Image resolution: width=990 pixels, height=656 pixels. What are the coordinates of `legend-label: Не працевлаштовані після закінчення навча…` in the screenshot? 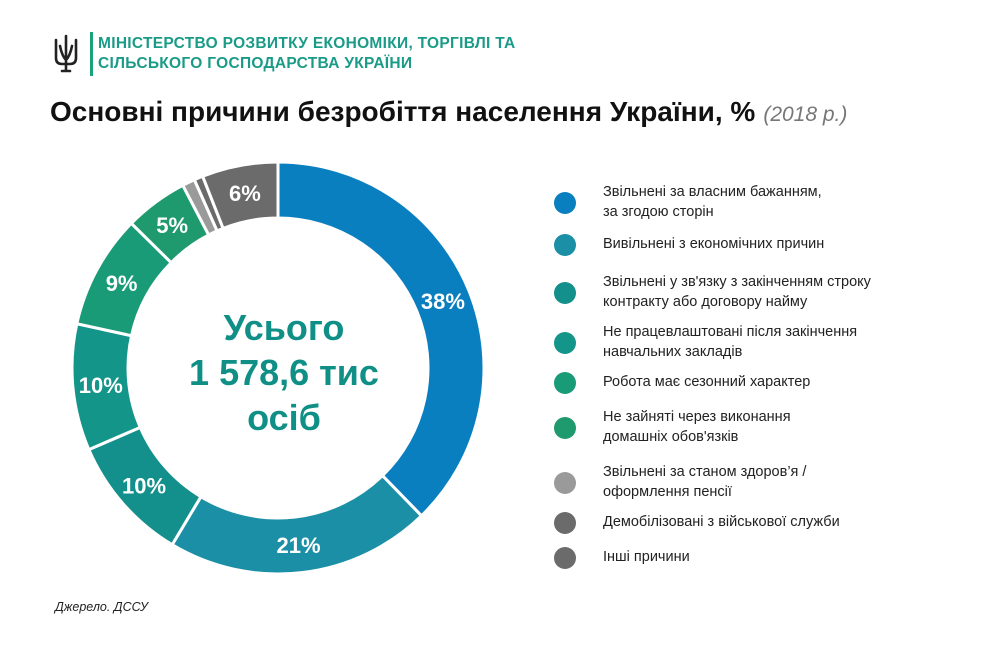 It's located at (783, 342).